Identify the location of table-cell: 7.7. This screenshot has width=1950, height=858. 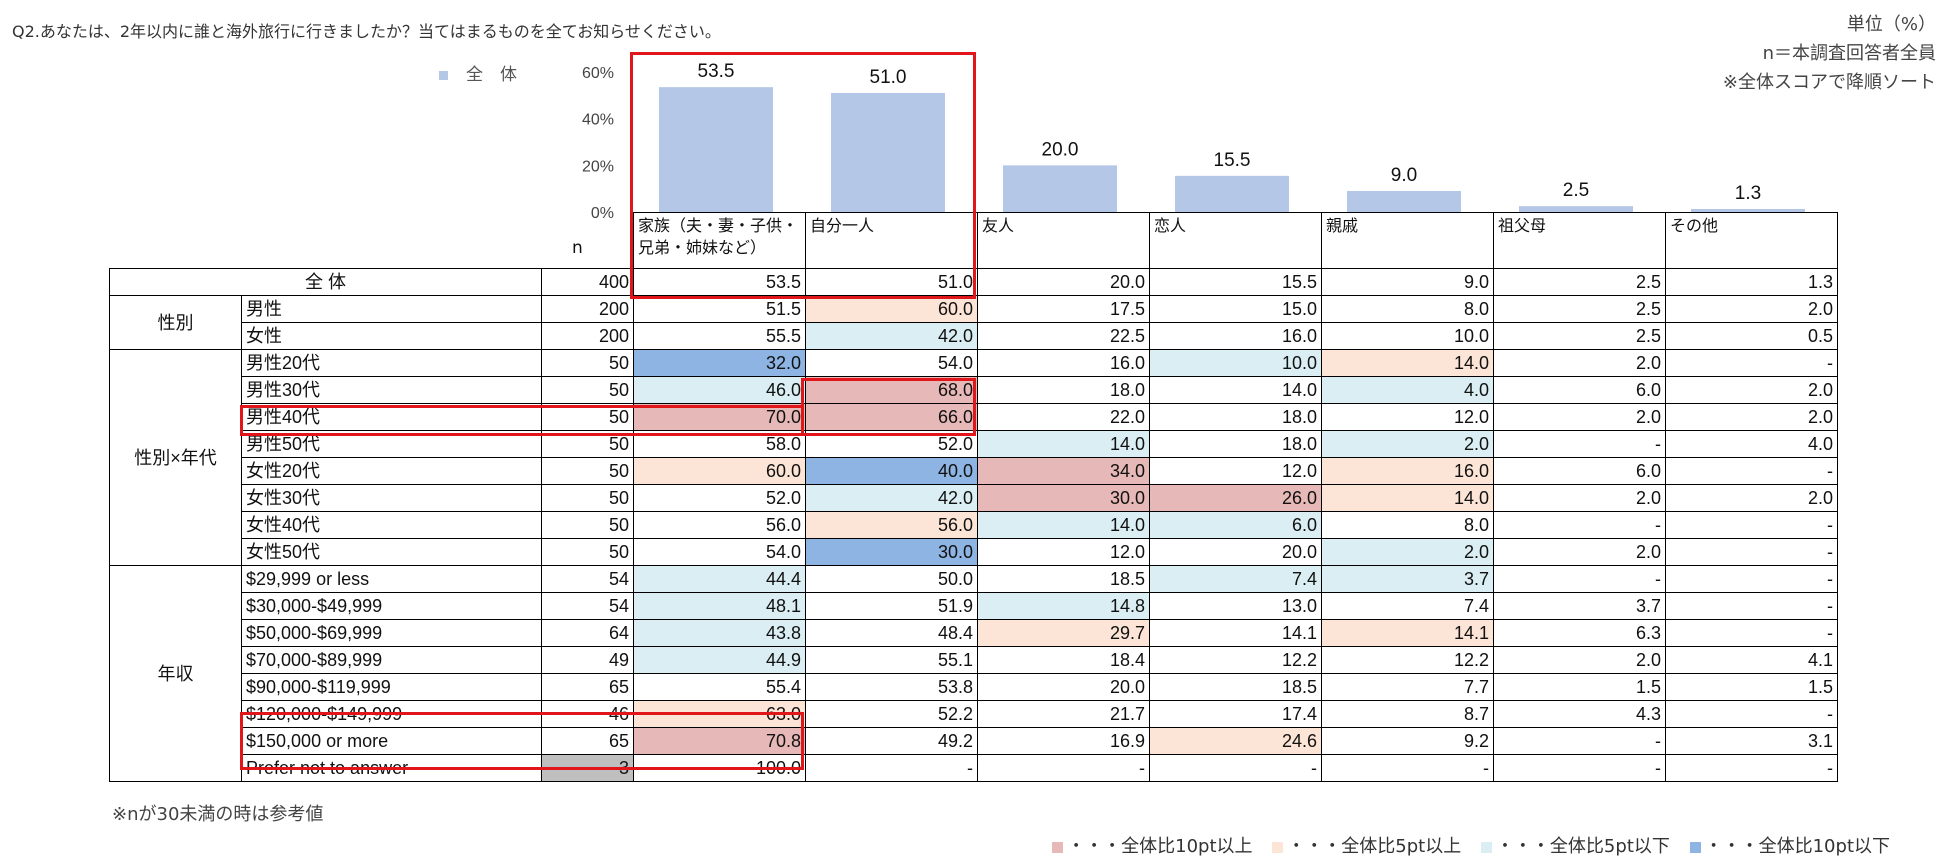
(1407, 687).